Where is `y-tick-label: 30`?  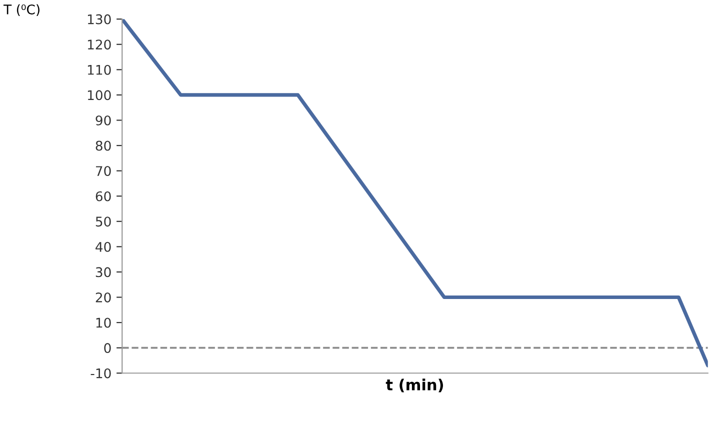 y-tick-label: 30 is located at coordinates (103, 272).